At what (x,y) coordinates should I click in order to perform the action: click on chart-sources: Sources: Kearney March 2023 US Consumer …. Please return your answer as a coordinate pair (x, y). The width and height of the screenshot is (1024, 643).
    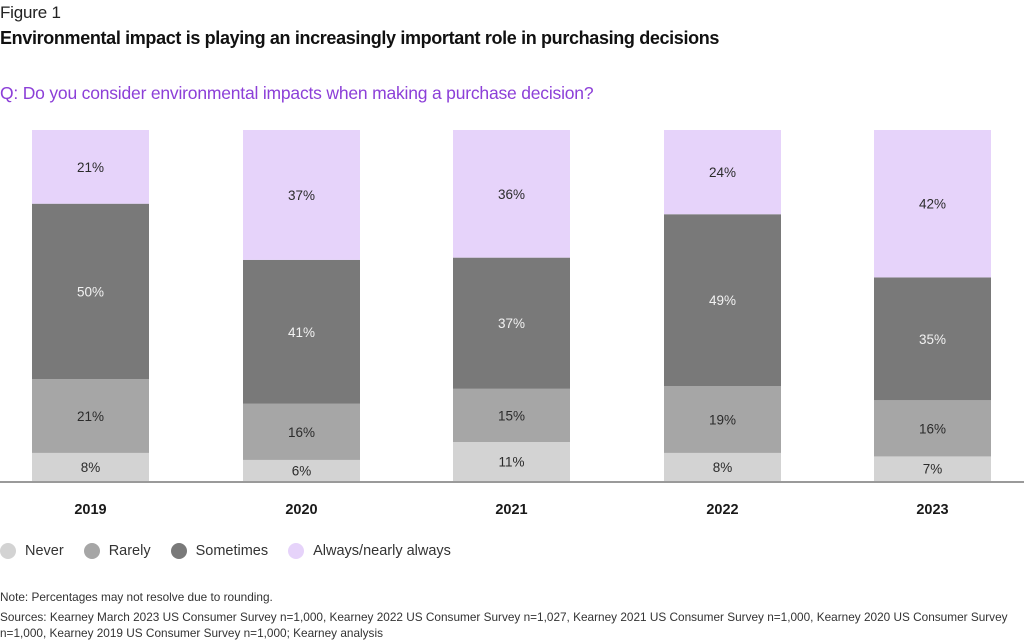
    Looking at the image, I should click on (504, 625).